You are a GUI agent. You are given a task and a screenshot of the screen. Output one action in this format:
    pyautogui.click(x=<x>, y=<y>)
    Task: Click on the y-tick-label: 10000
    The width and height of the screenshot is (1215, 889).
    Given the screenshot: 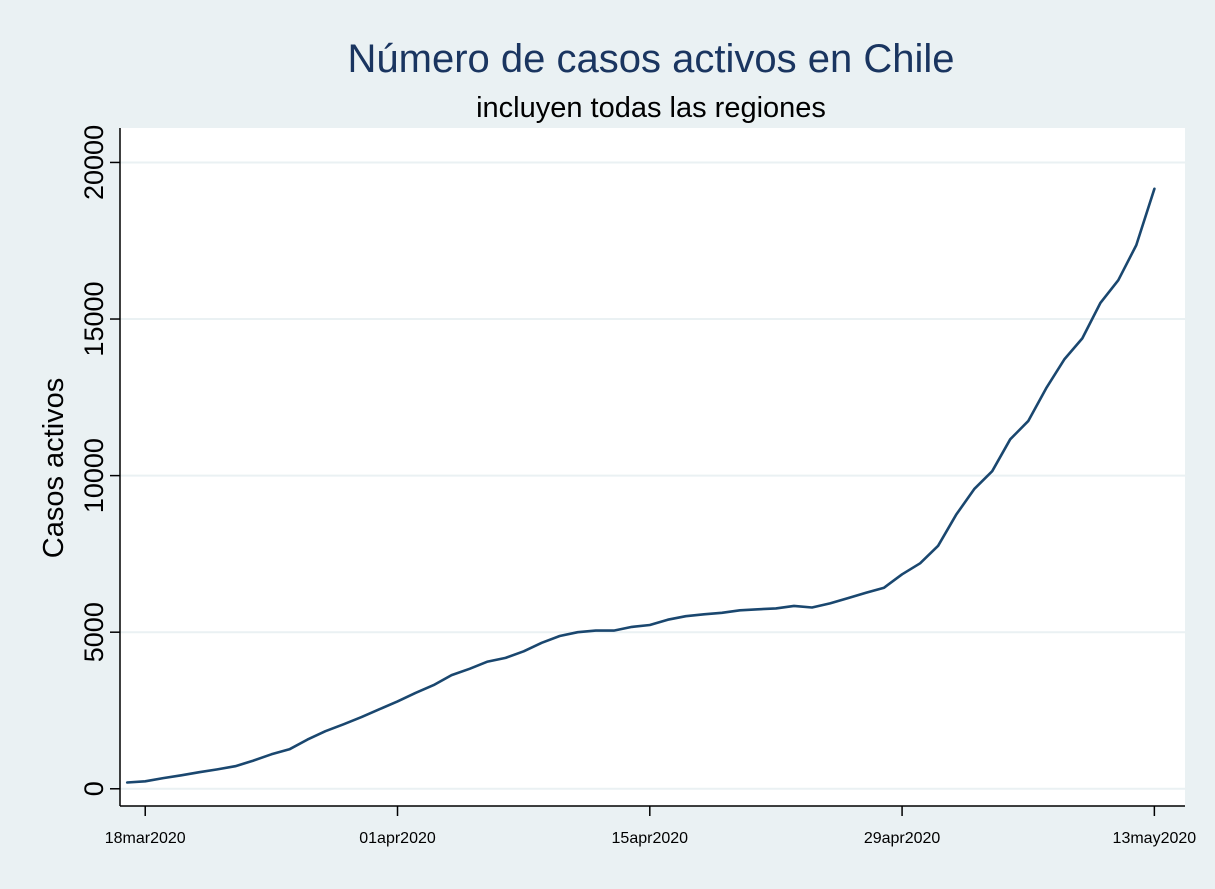 What is the action you would take?
    pyautogui.click(x=94, y=475)
    